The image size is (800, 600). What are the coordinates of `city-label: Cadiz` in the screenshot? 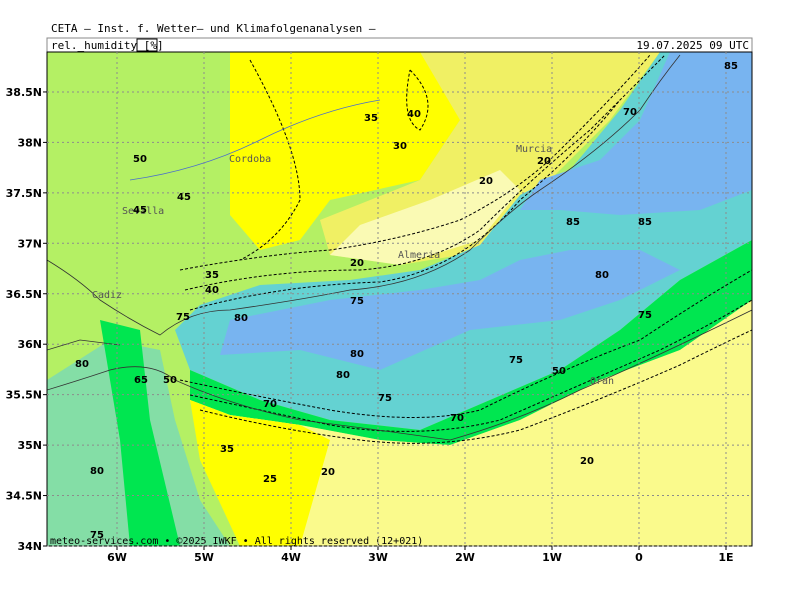 It's located at (107, 295).